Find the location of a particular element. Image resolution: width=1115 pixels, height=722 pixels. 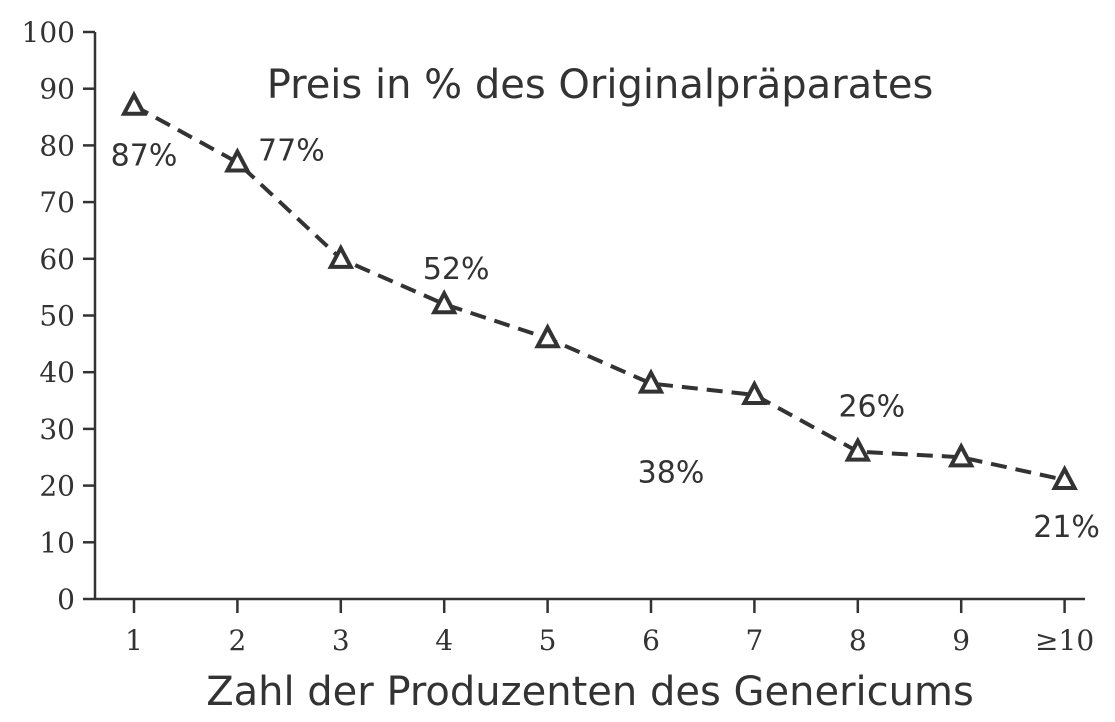

x-tick-label: 1 is located at coordinates (134, 640).